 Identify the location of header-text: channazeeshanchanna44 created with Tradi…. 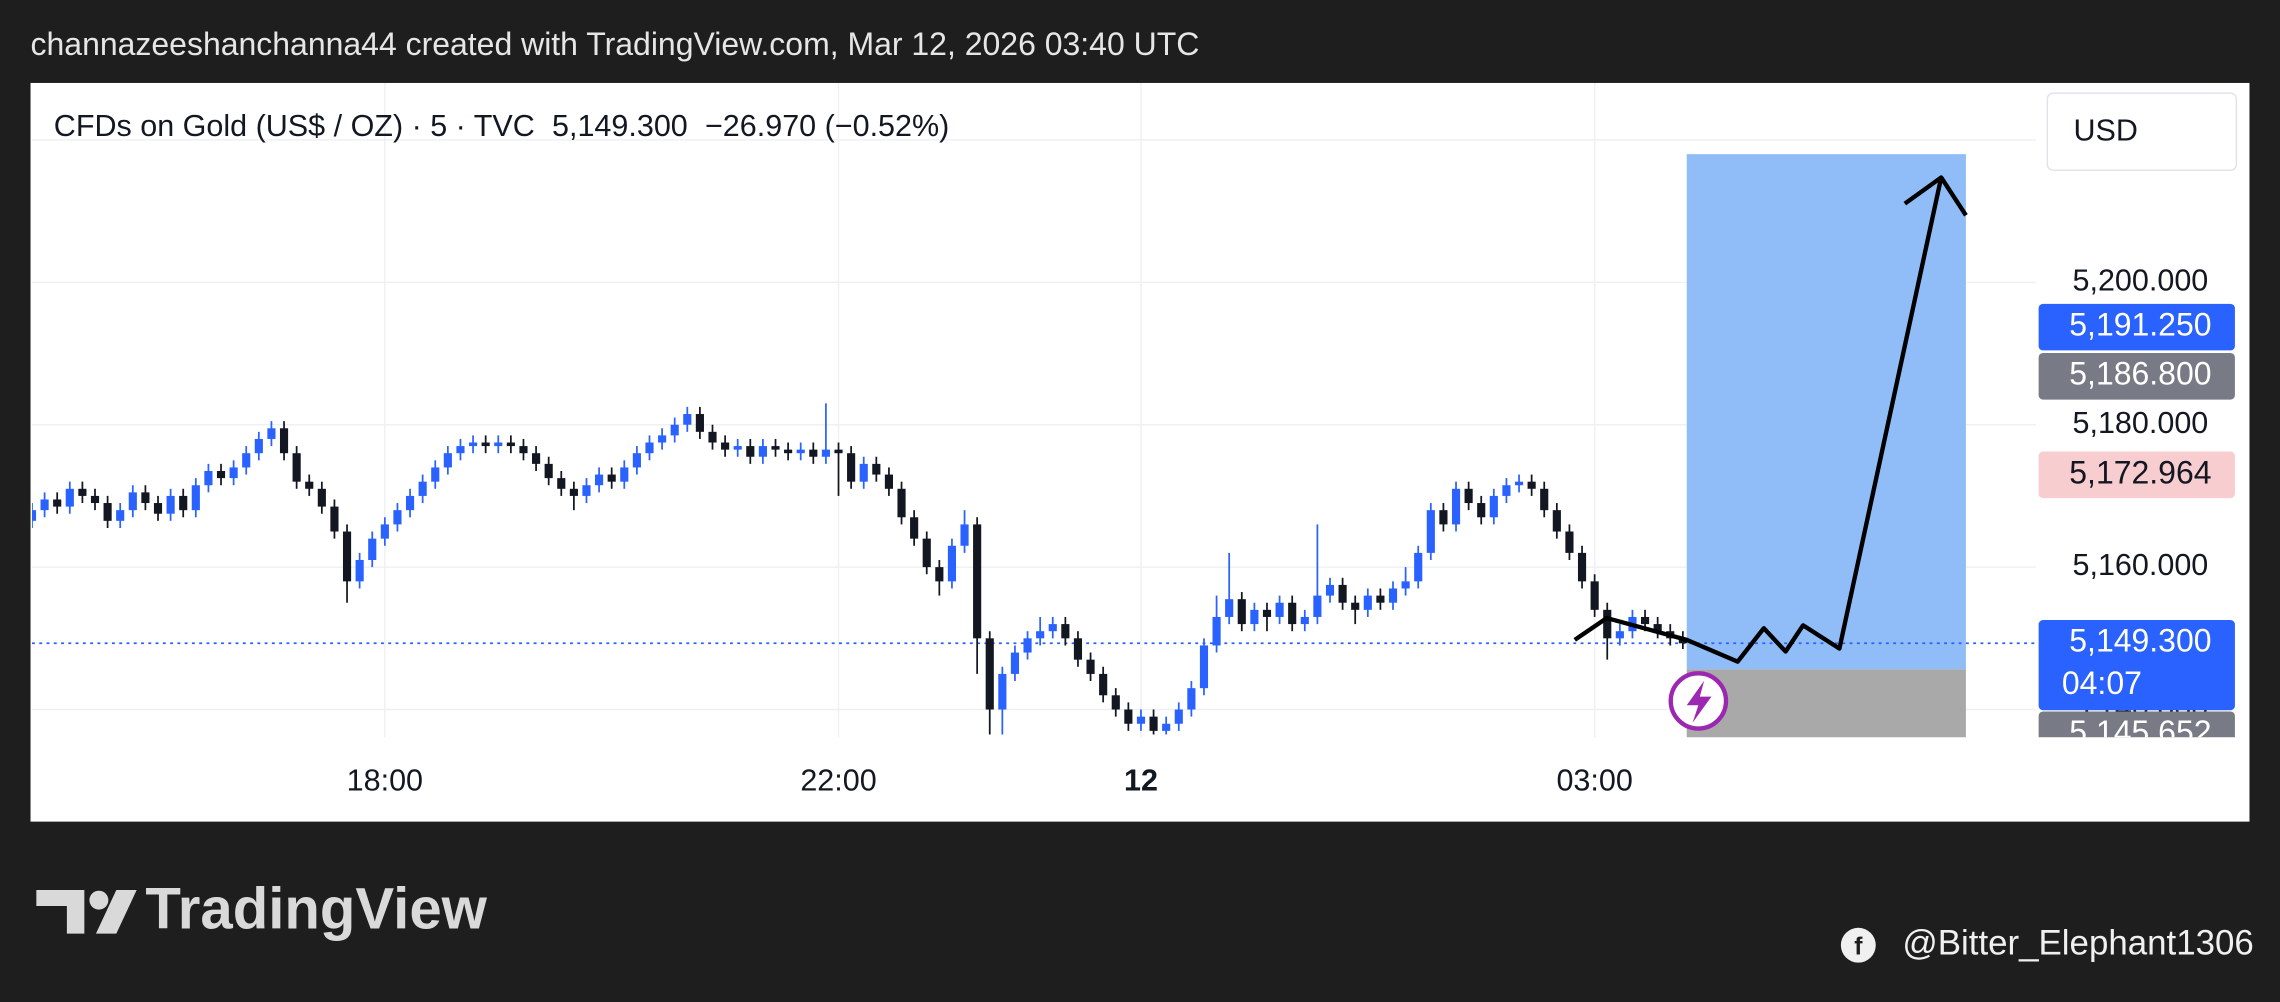
(615, 44).